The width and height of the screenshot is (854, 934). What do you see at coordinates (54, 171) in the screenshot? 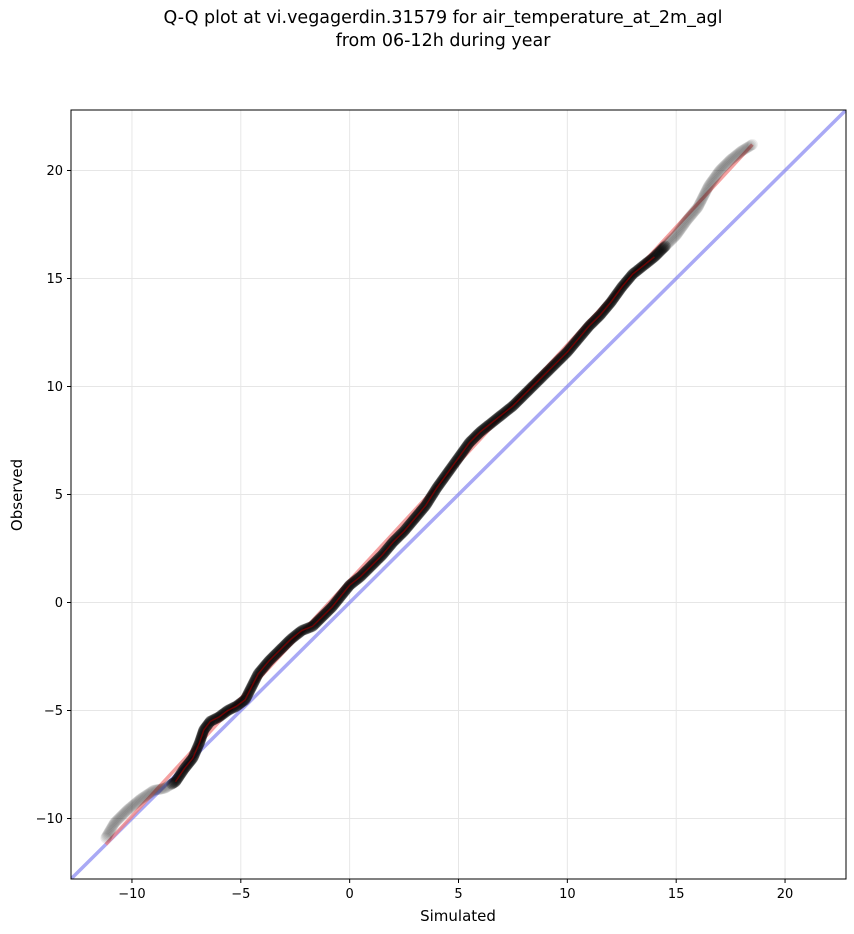
I see `y-tick-label: 20` at bounding box center [54, 171].